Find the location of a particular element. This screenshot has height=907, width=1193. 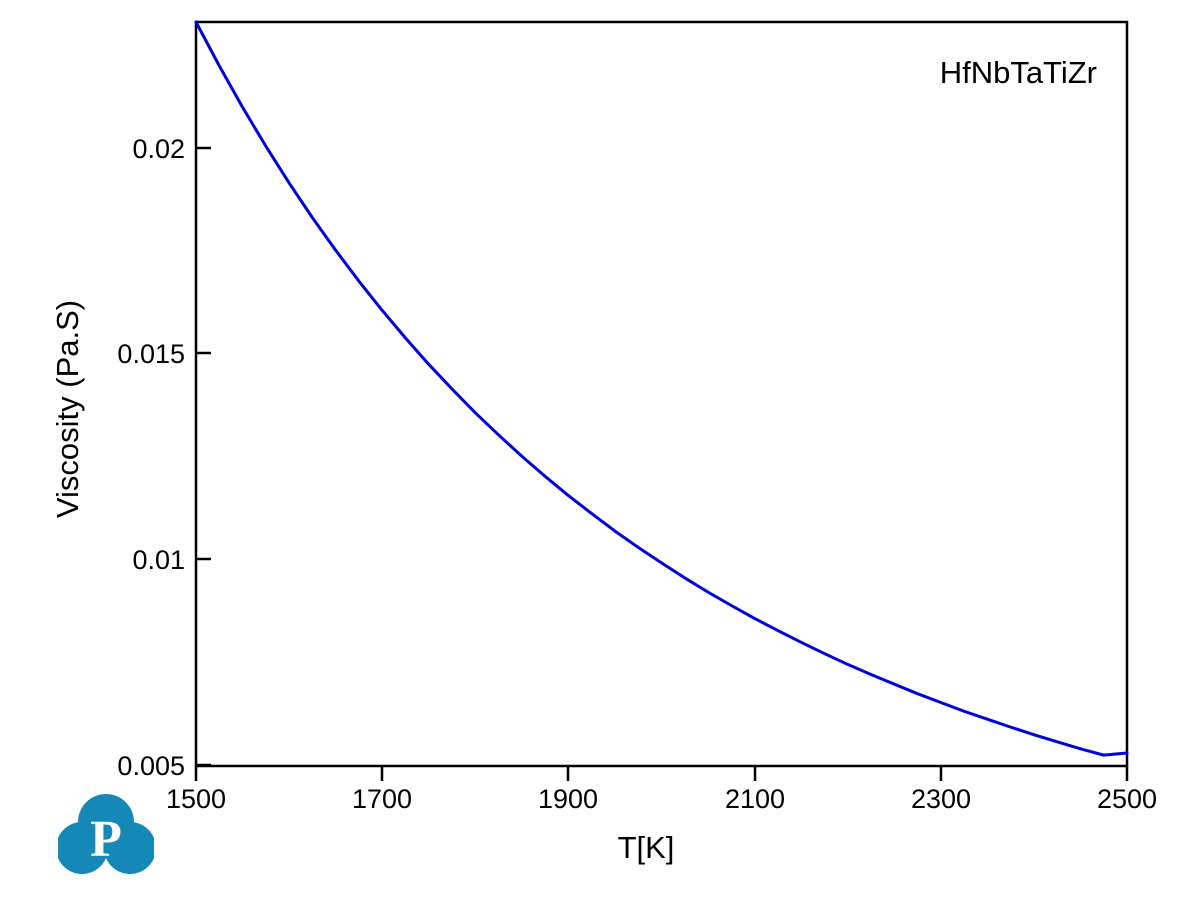

x-tick-label-1500: 1500 is located at coordinates (196, 799).